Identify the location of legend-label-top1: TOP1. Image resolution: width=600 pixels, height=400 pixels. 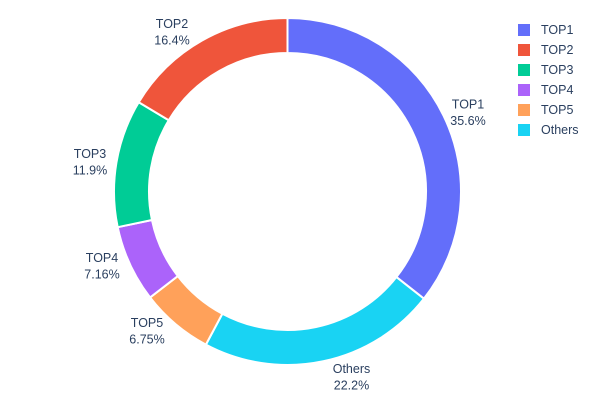
(557, 30).